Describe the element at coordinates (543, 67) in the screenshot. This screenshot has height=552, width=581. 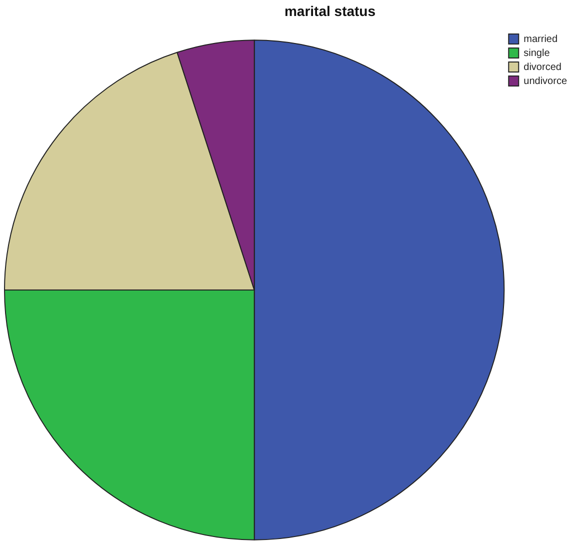
I see `legend-label: divorced` at that location.